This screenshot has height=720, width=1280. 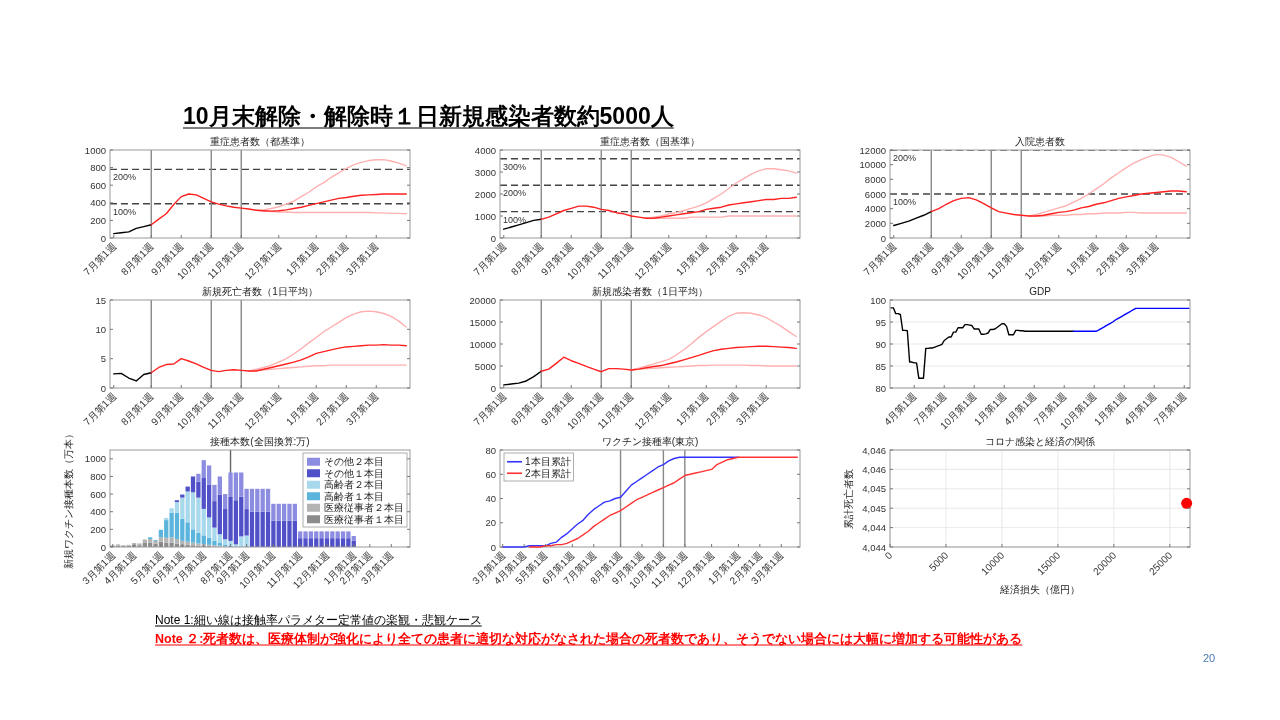 What do you see at coordinates (1209, 658) in the screenshot?
I see `text: 20` at bounding box center [1209, 658].